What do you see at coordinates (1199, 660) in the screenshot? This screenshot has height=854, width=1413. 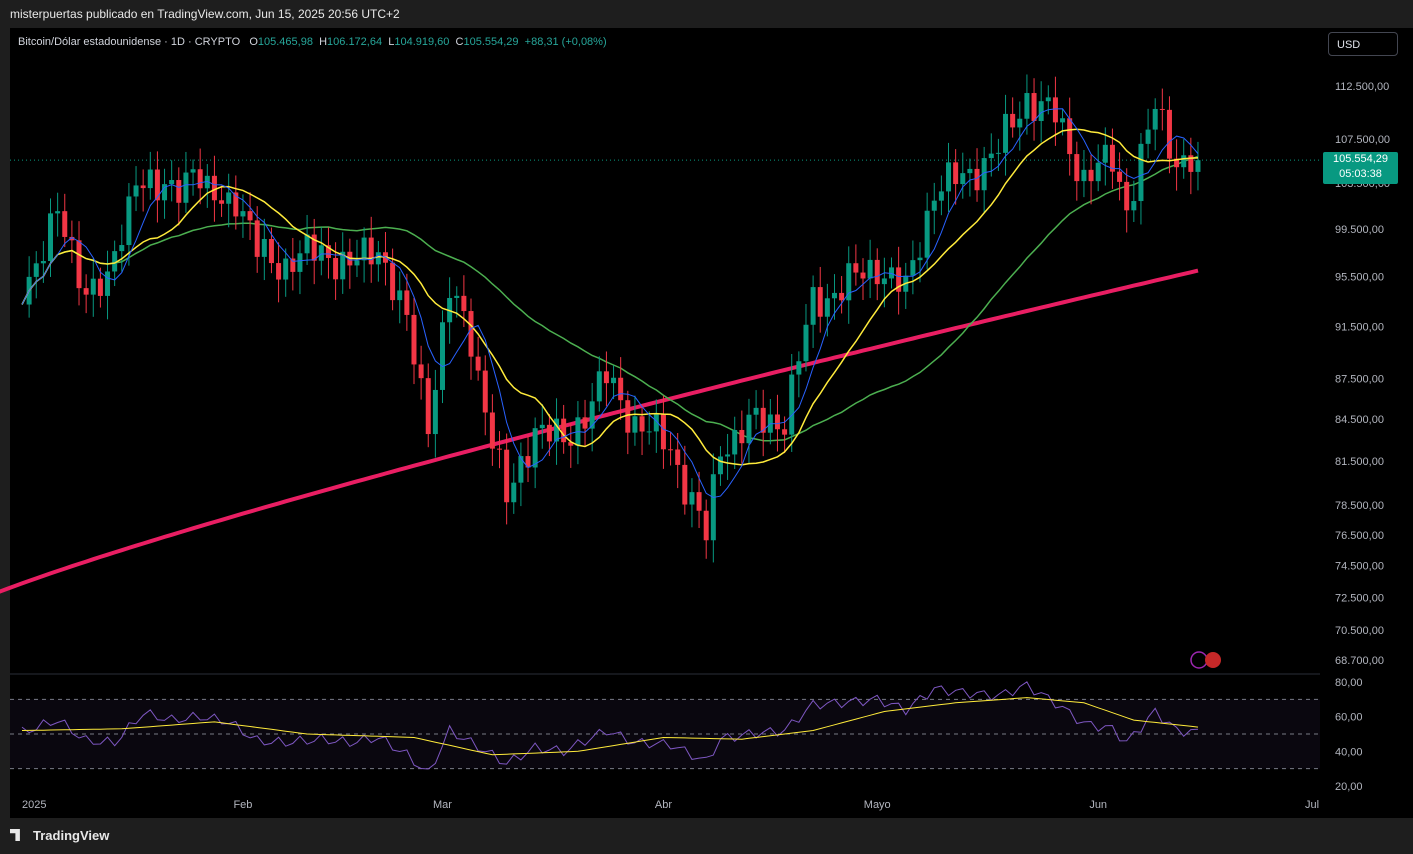 I see `lightning-icon` at bounding box center [1199, 660].